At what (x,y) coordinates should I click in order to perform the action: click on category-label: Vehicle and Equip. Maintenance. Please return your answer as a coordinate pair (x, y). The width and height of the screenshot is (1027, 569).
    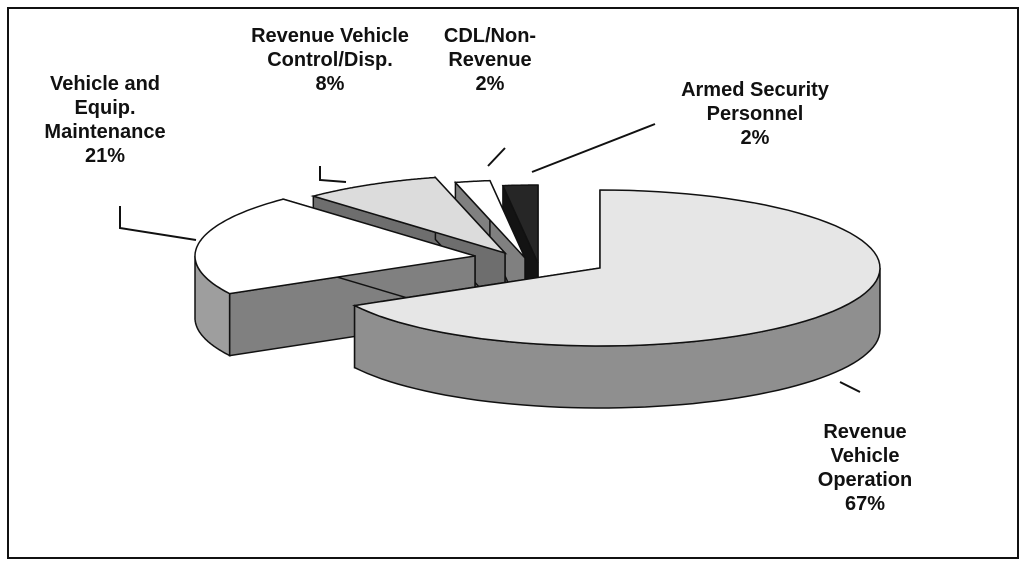
    Looking at the image, I should click on (105, 108).